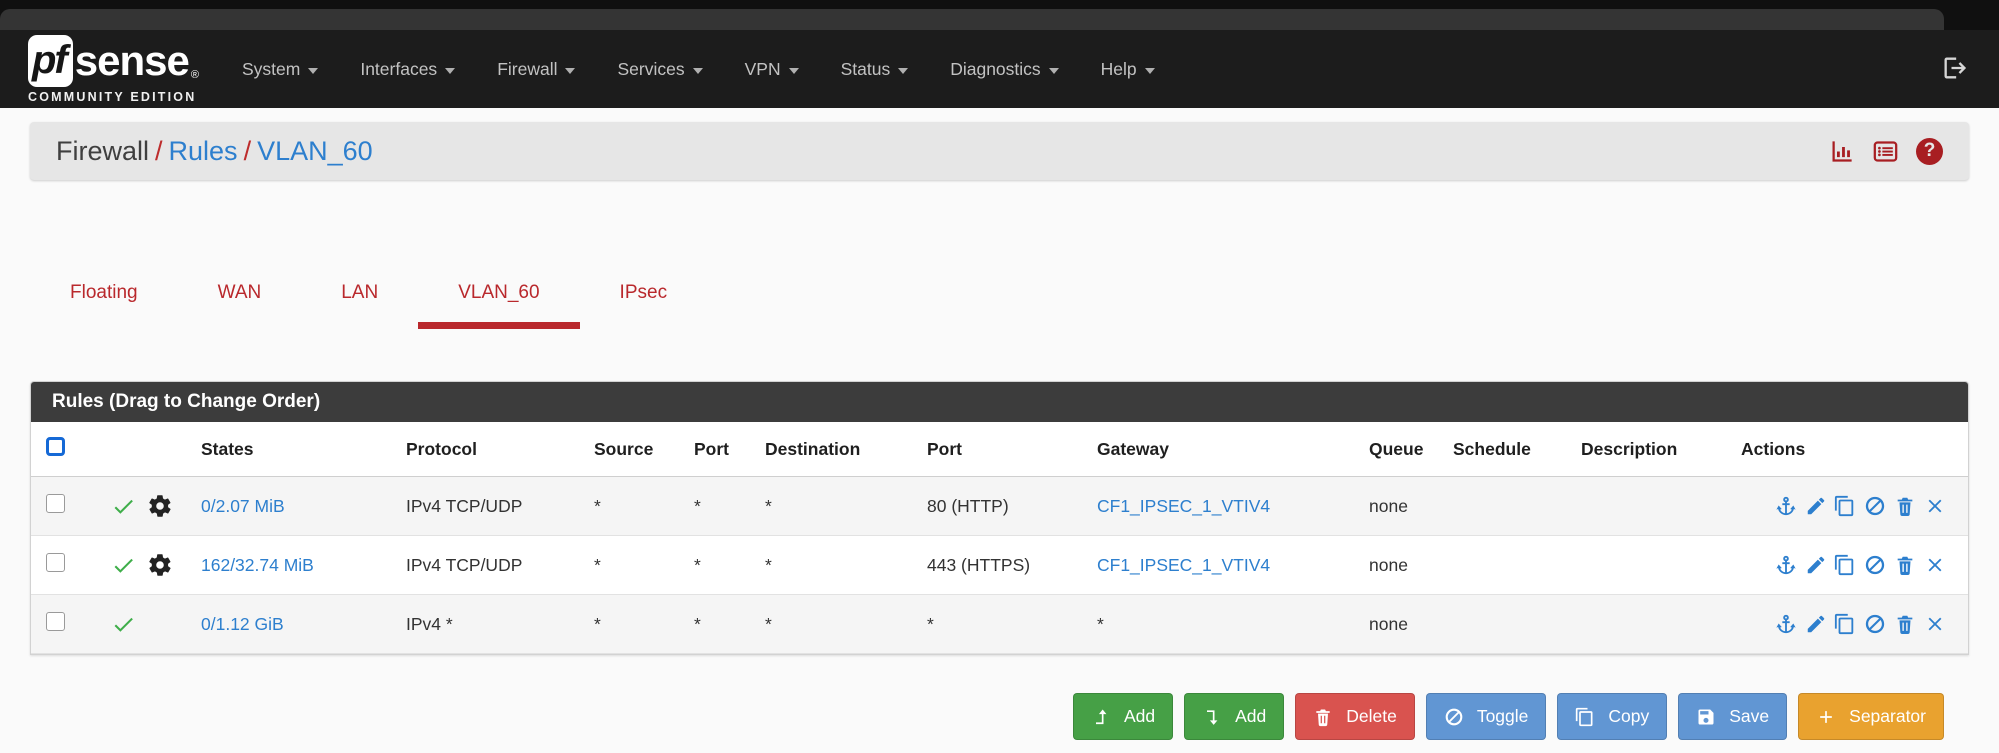 The height and width of the screenshot is (753, 1999). I want to click on breadcrumb-section: Firewall, so click(103, 150).